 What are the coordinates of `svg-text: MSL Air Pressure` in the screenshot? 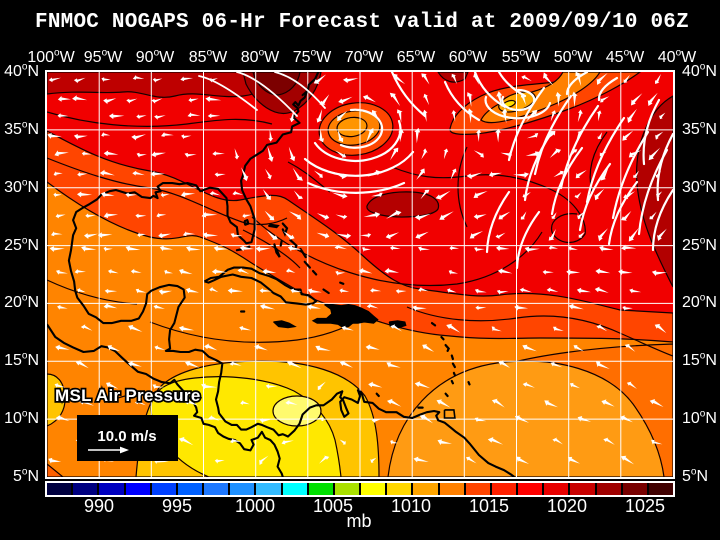 It's located at (128, 395).